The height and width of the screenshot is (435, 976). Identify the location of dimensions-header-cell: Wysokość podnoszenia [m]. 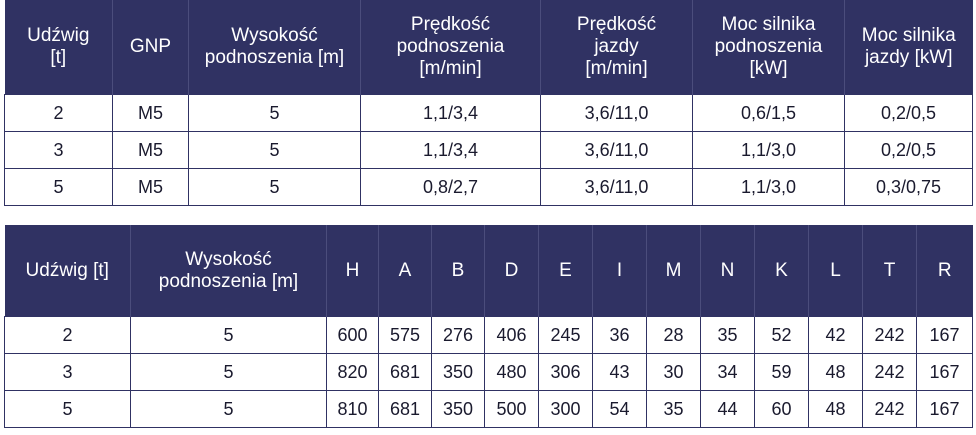
(228, 271).